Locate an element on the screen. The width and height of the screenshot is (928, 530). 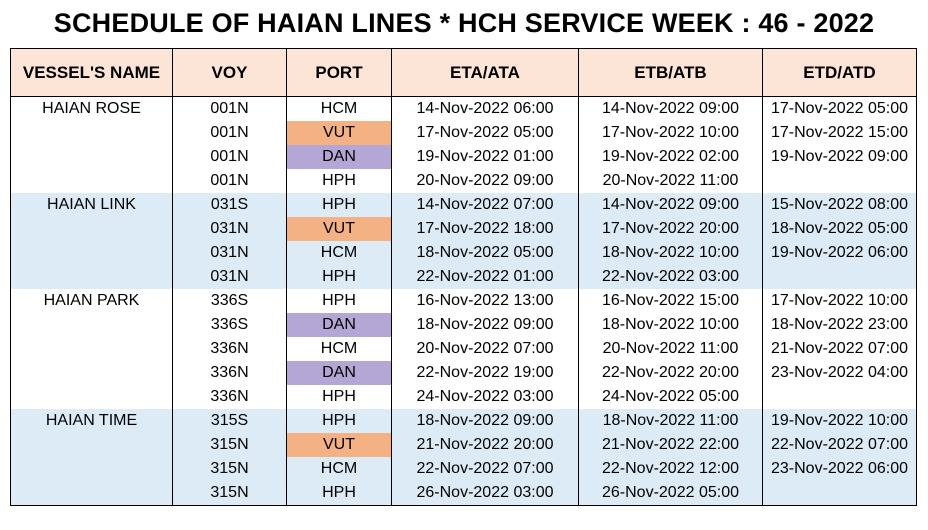
cell-etd: 19-Nov-2022 10:00 is located at coordinates (839, 421).